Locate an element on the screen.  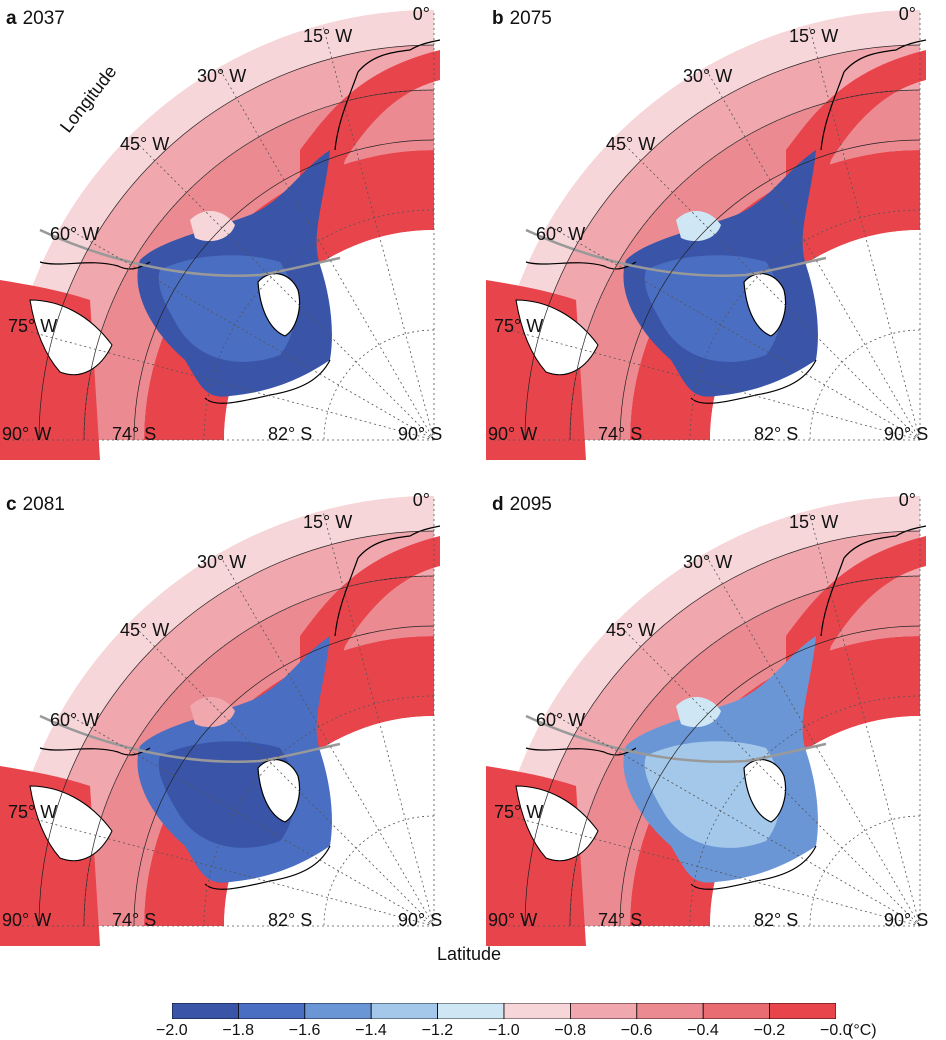
panel-title-a: a 2037 is located at coordinates (35, 19).